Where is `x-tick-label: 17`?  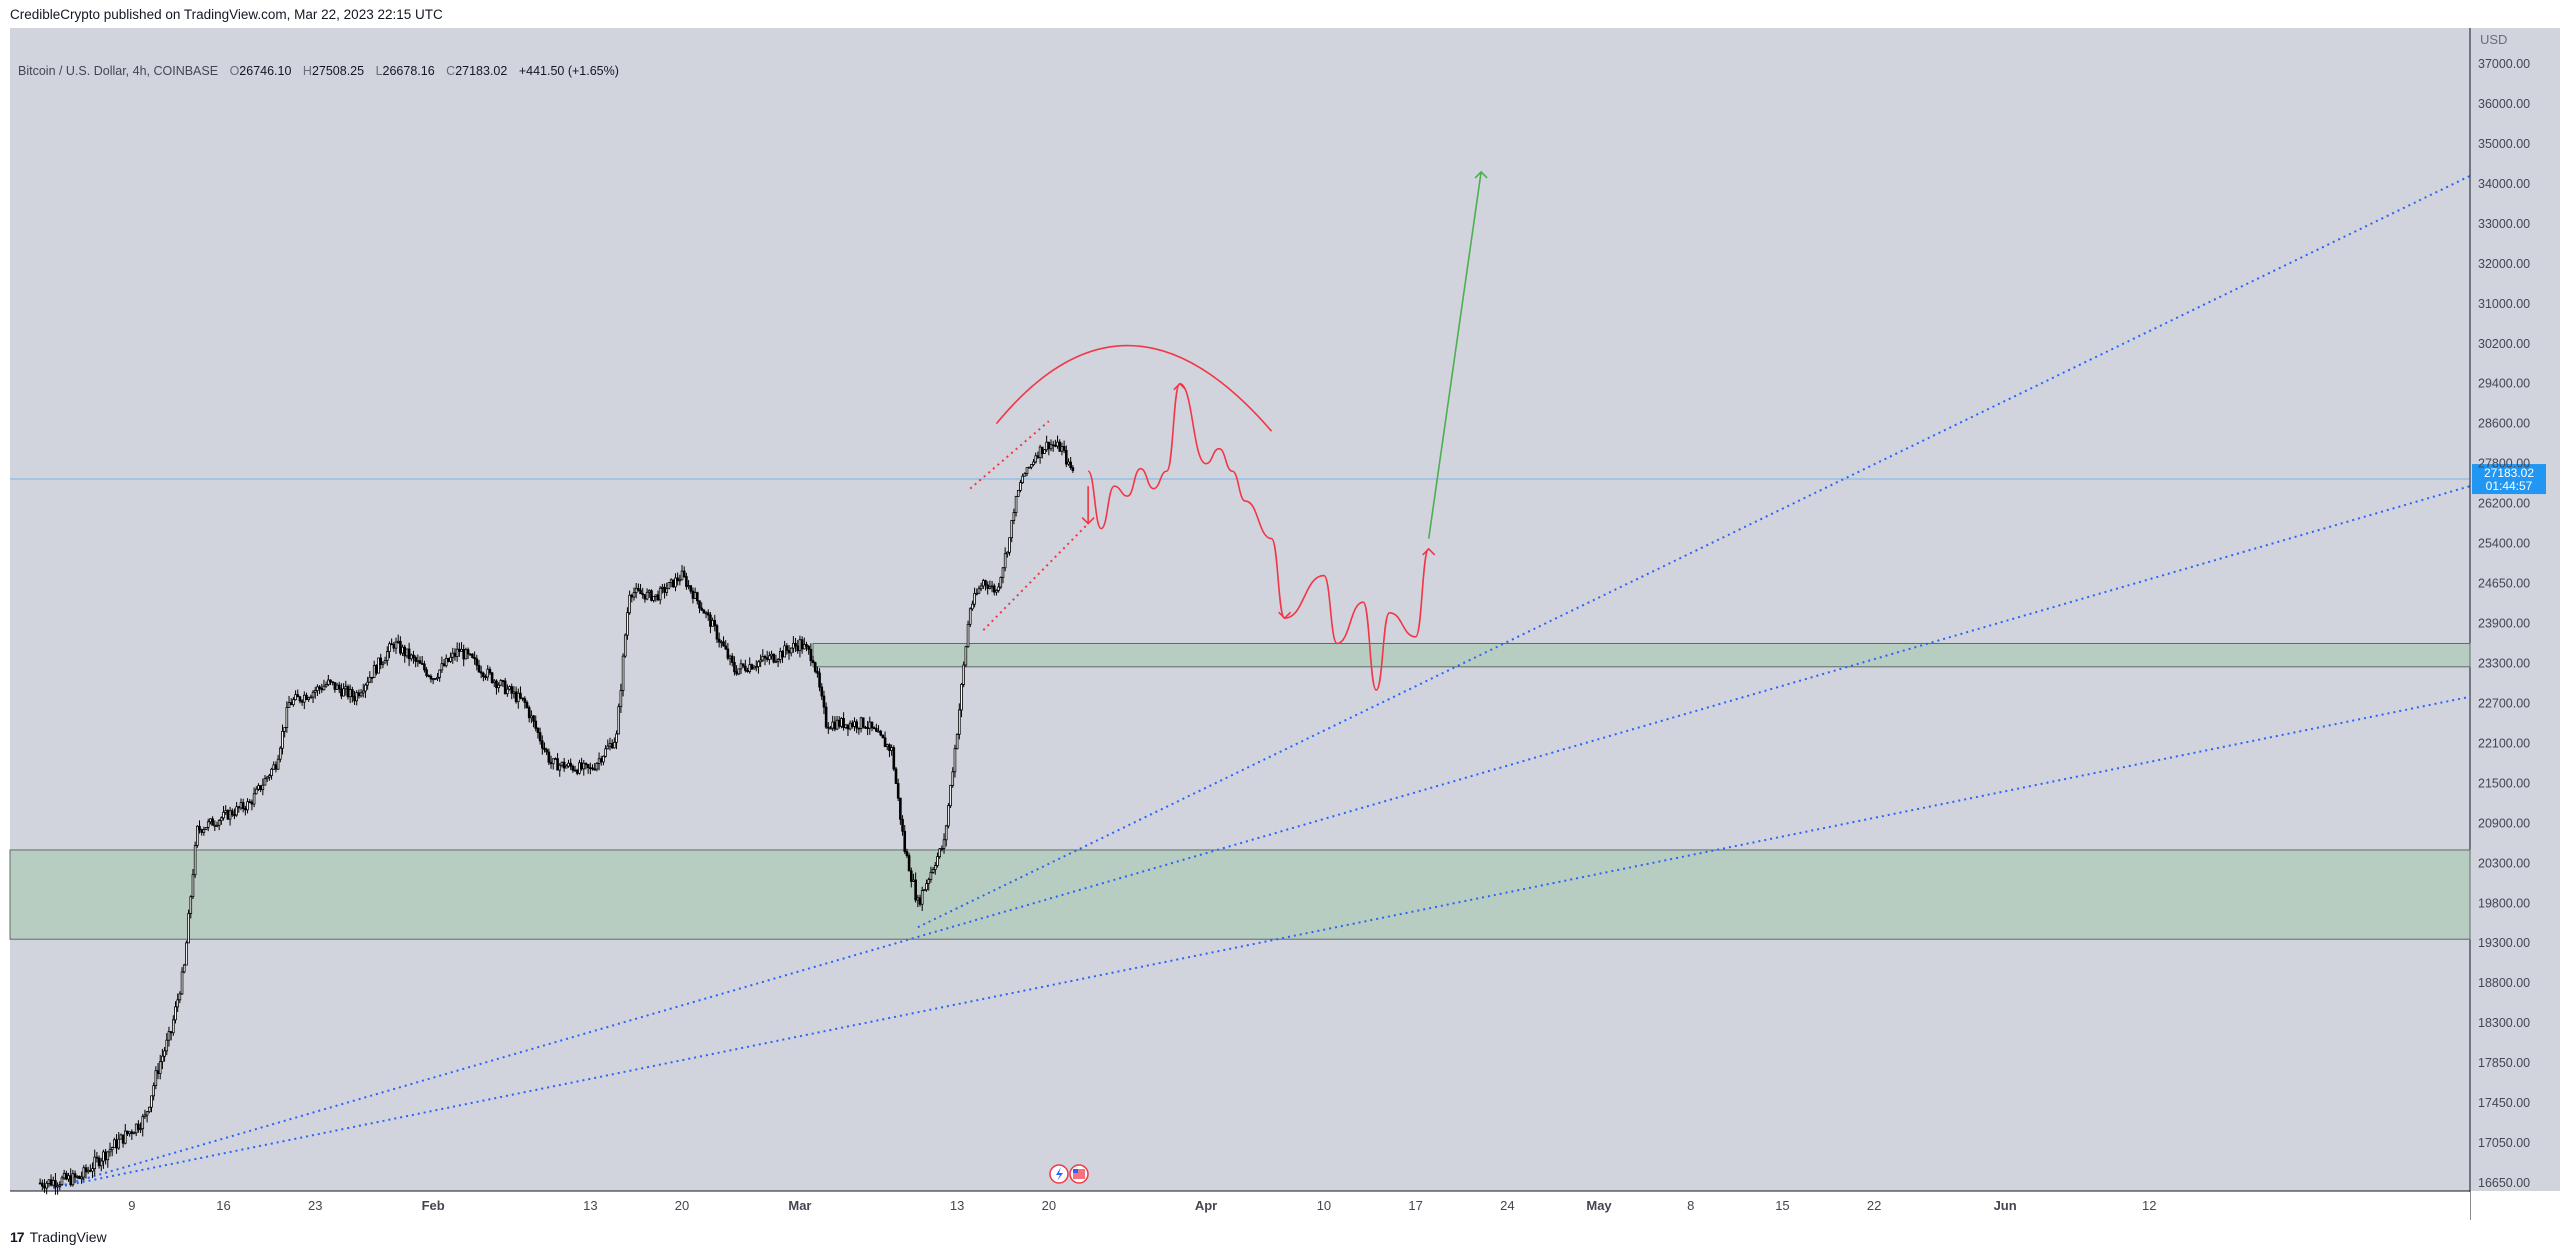 x-tick-label: 17 is located at coordinates (1415, 1205).